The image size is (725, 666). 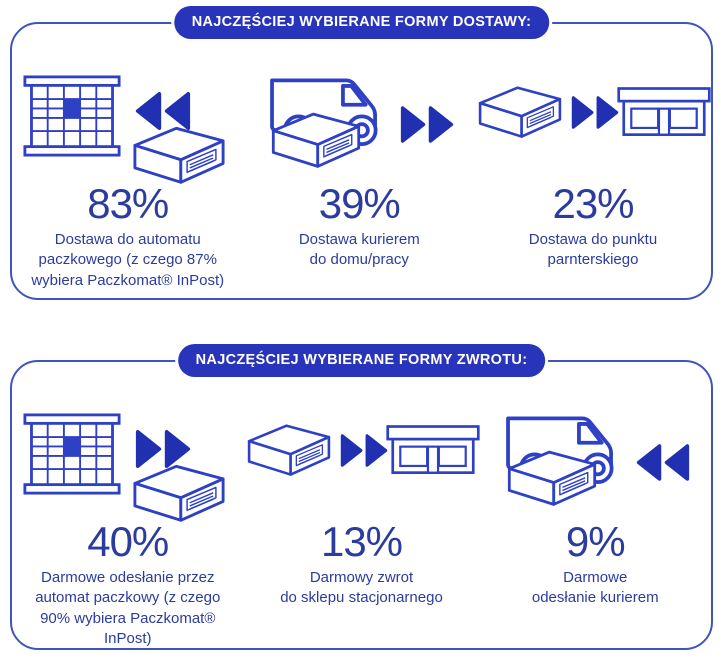 I want to click on return-locker-illustration, so click(x=128, y=456).